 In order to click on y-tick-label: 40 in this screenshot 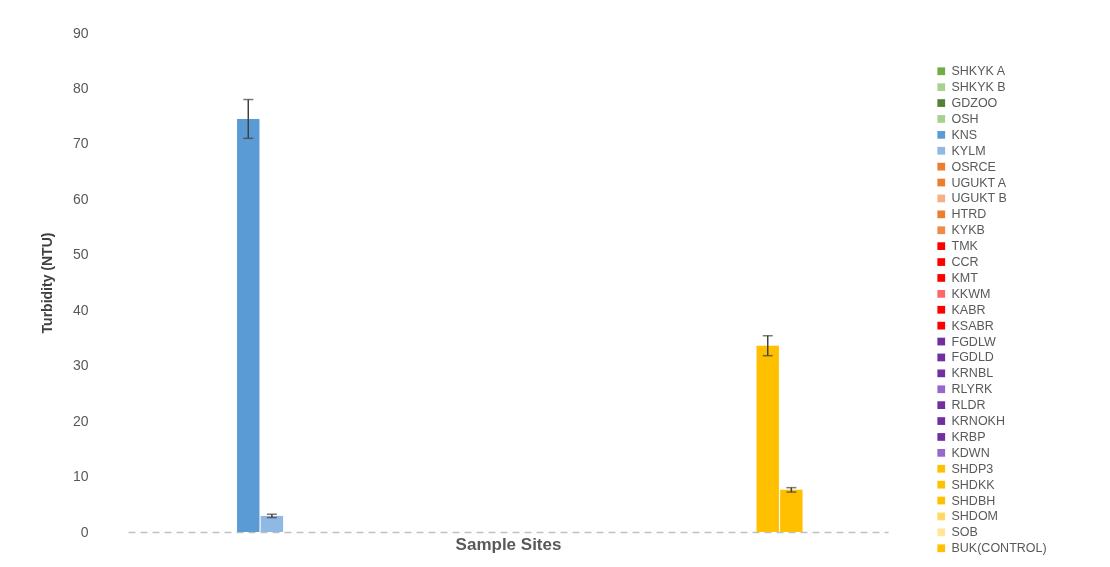, I will do `click(80, 309)`.